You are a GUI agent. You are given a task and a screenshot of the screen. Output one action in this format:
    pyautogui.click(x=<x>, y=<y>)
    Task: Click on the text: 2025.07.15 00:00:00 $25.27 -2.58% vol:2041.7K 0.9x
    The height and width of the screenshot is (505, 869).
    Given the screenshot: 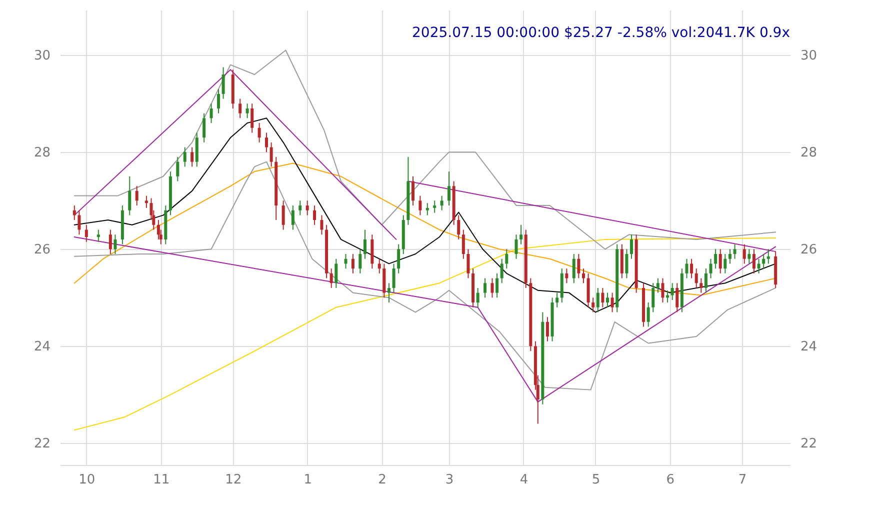 What is the action you would take?
    pyautogui.click(x=601, y=33)
    